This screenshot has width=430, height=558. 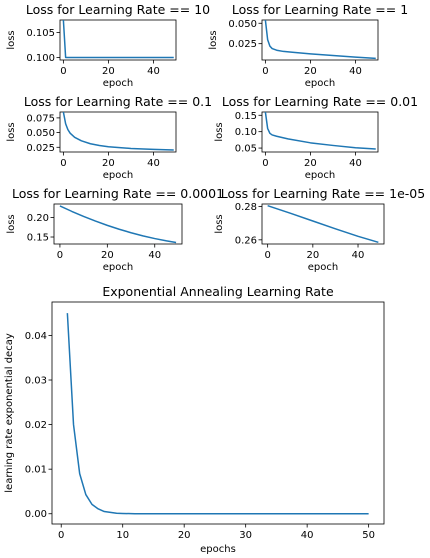 I want to click on y-tick-label: 0.28, so click(x=246, y=207).